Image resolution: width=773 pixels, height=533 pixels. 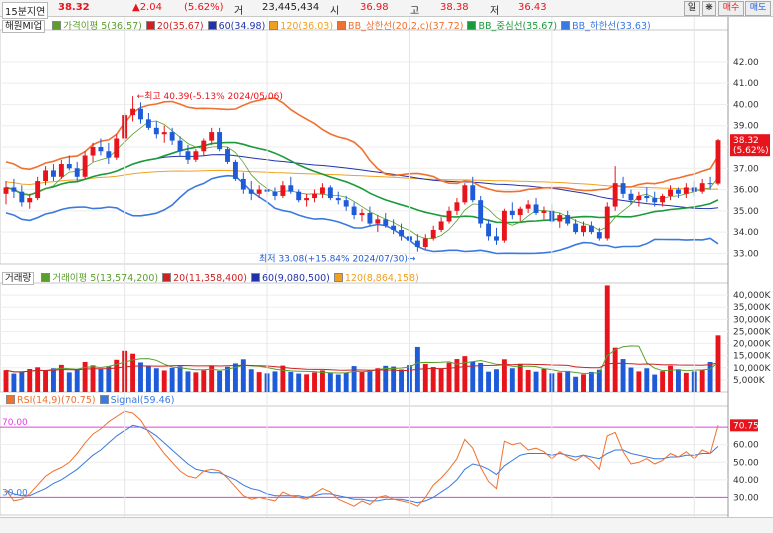 I want to click on volume-tick-label: 35,000K, so click(x=752, y=308).